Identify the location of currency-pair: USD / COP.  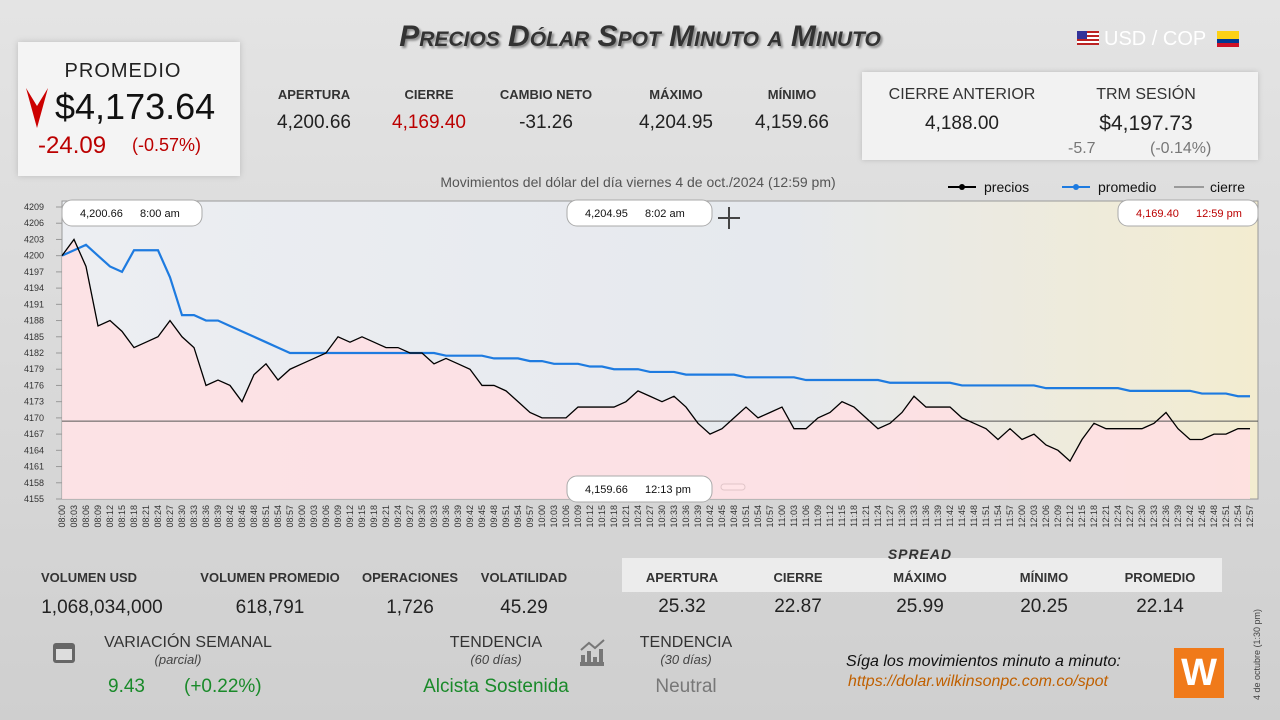
(1155, 39).